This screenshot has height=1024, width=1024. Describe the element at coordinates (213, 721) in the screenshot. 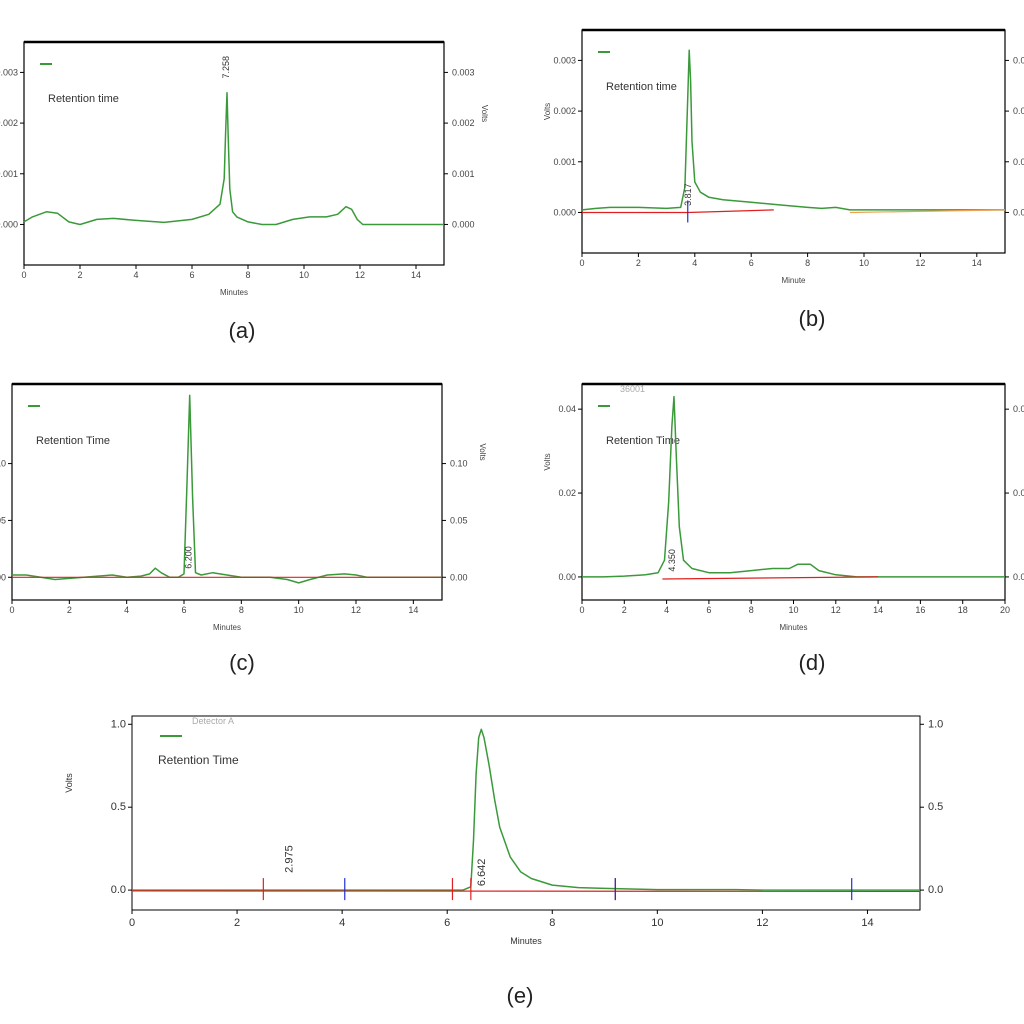

I see `detector-label: Detector A` at that location.